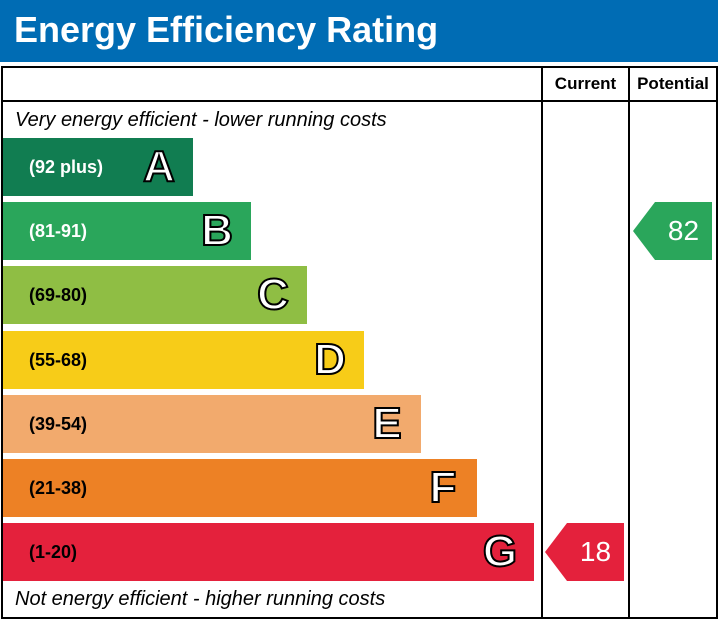 The image size is (718, 619). I want to click on band-letter: D, so click(330, 359).